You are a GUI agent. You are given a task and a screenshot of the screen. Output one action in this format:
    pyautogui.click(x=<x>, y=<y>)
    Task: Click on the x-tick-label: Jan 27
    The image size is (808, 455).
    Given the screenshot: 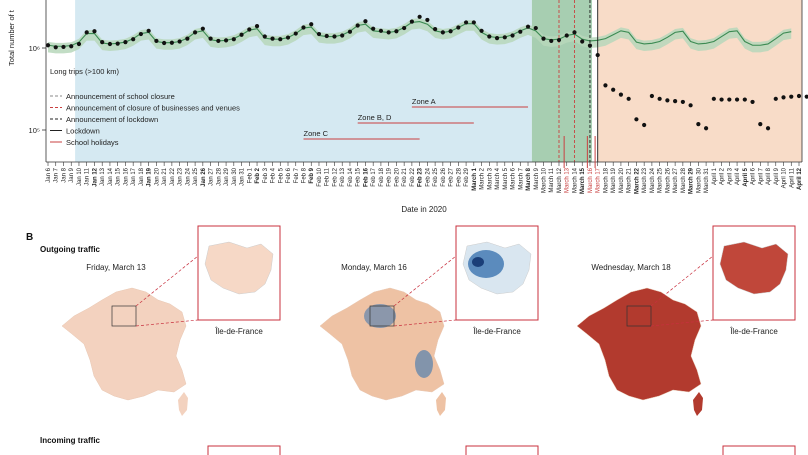 What is the action you would take?
    pyautogui.click(x=212, y=176)
    